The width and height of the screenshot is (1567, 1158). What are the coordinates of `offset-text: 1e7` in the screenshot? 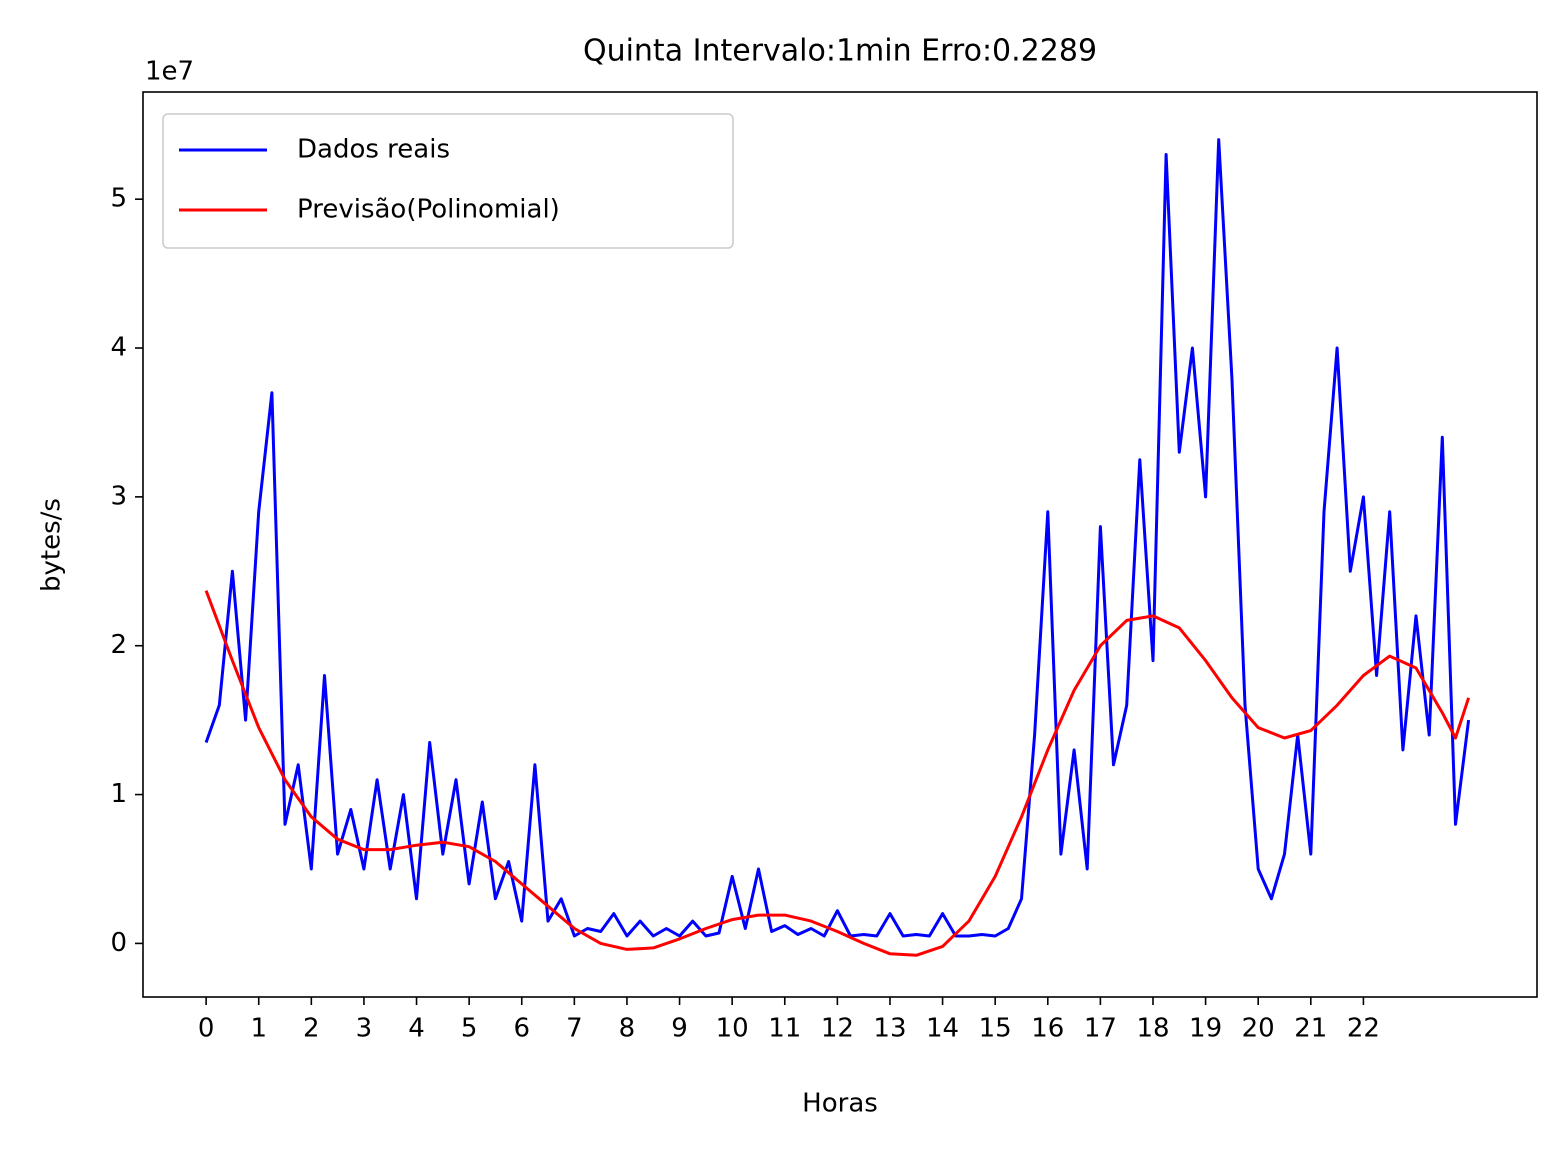 It's located at (169, 72).